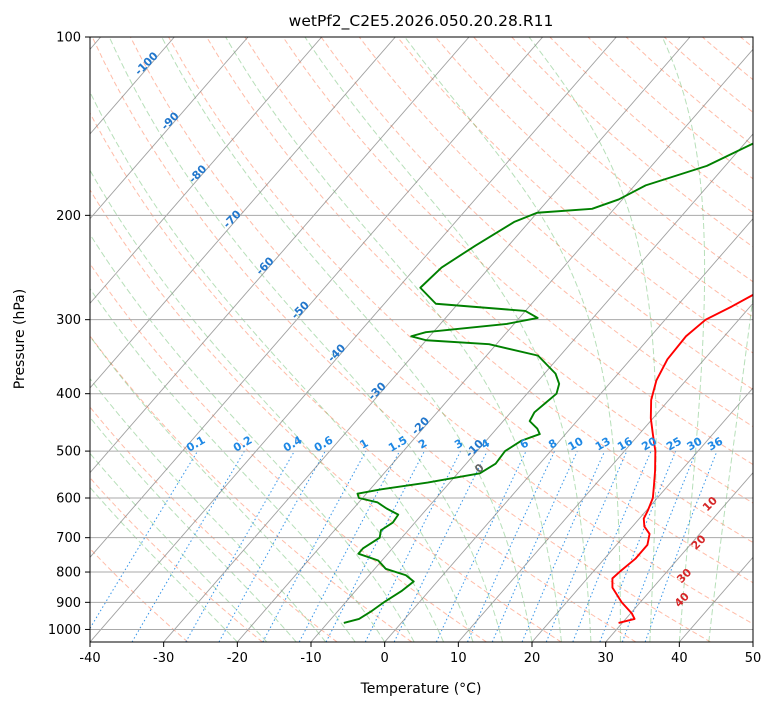  What do you see at coordinates (68, 499) in the screenshot?
I see `y-tick-label: 600` at bounding box center [68, 499].